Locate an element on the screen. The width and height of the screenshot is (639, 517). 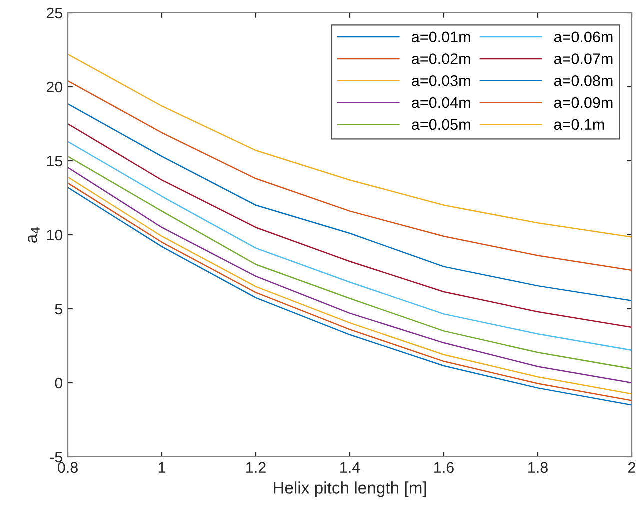
y-tick-label: 5 is located at coordinates (58, 309).